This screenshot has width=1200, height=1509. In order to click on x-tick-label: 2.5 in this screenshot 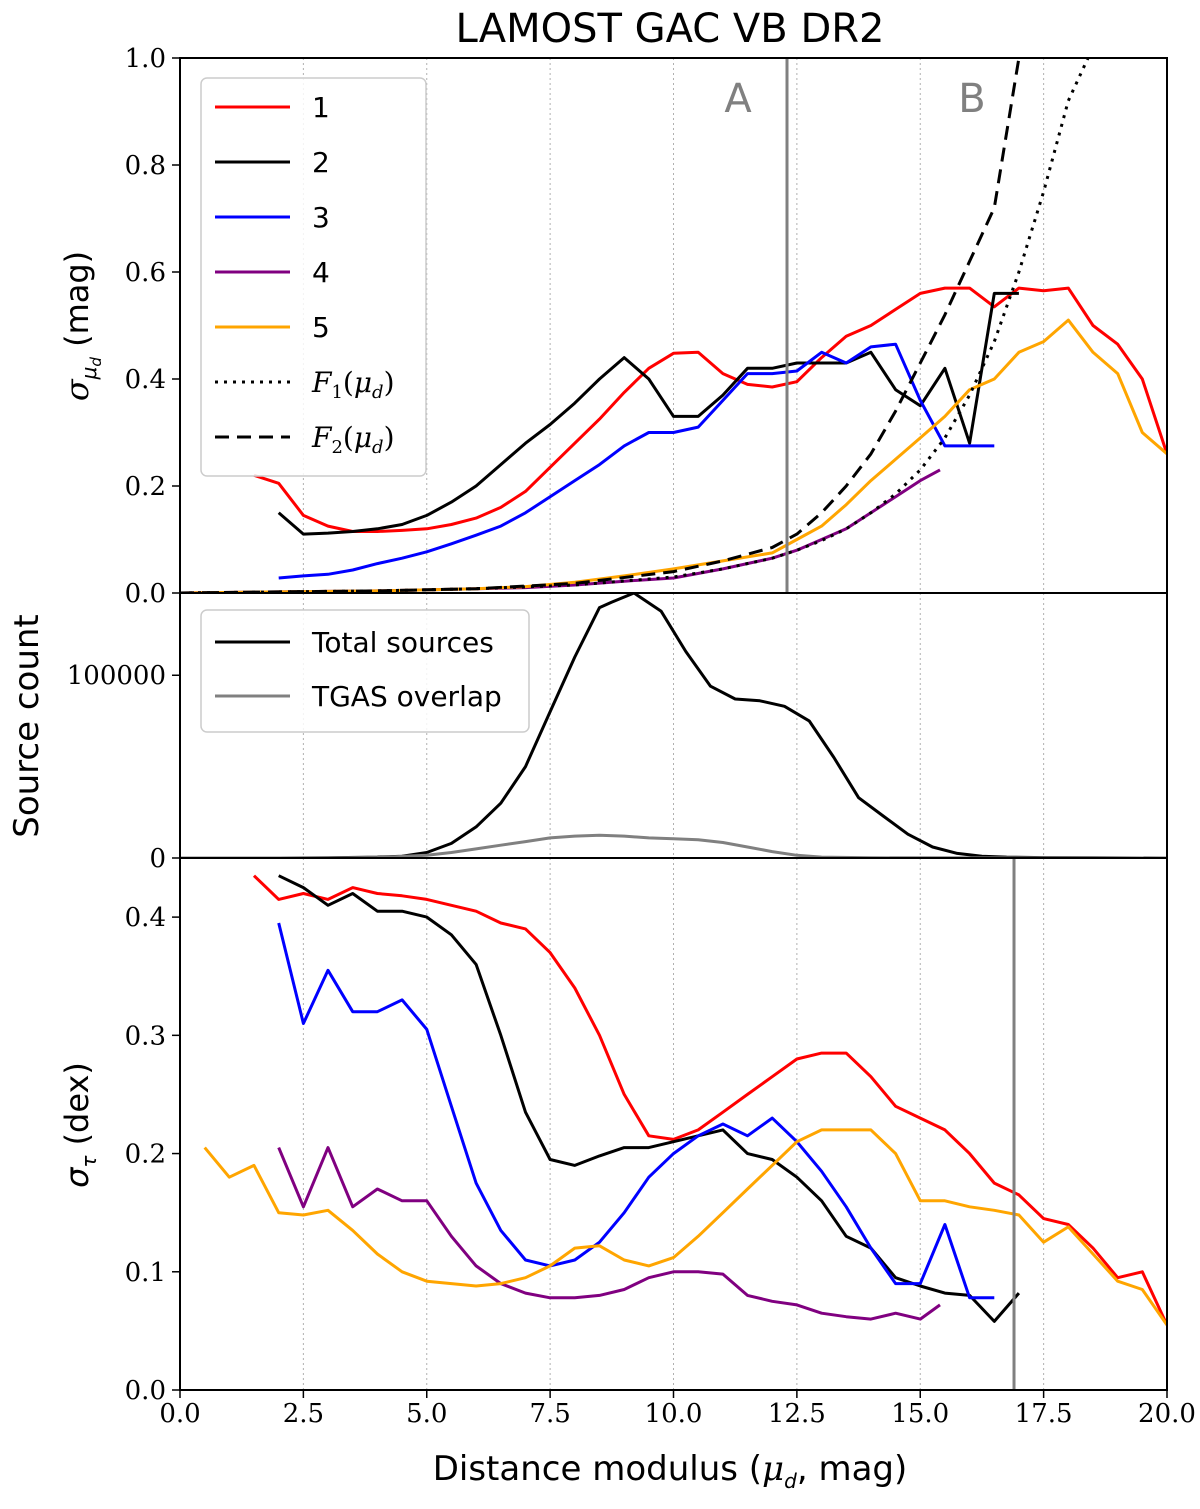, I will do `click(303, 1414)`.